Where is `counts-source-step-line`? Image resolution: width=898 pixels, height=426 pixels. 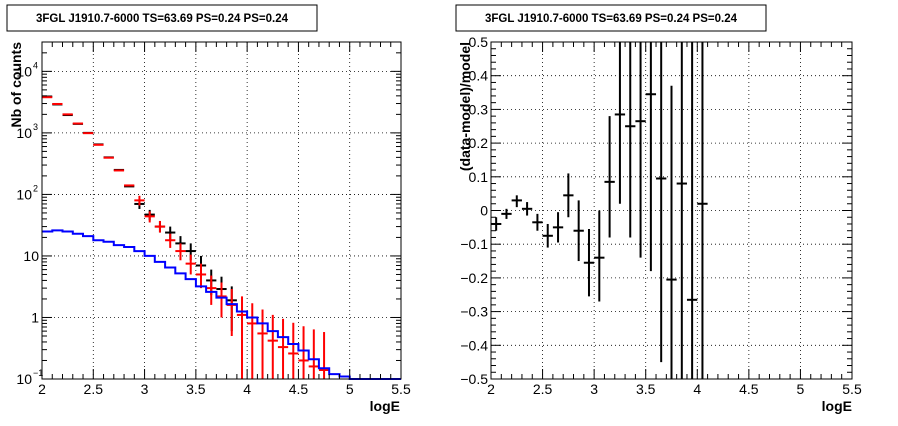 counts-source-step-line is located at coordinates (221, 304).